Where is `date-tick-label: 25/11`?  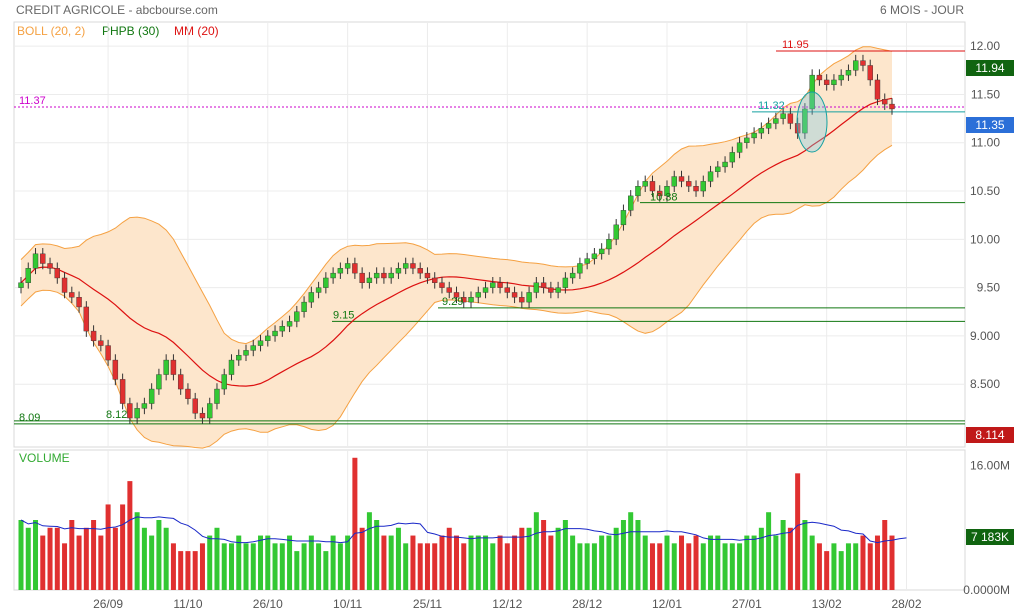
date-tick-label: 25/11 is located at coordinates (427, 604).